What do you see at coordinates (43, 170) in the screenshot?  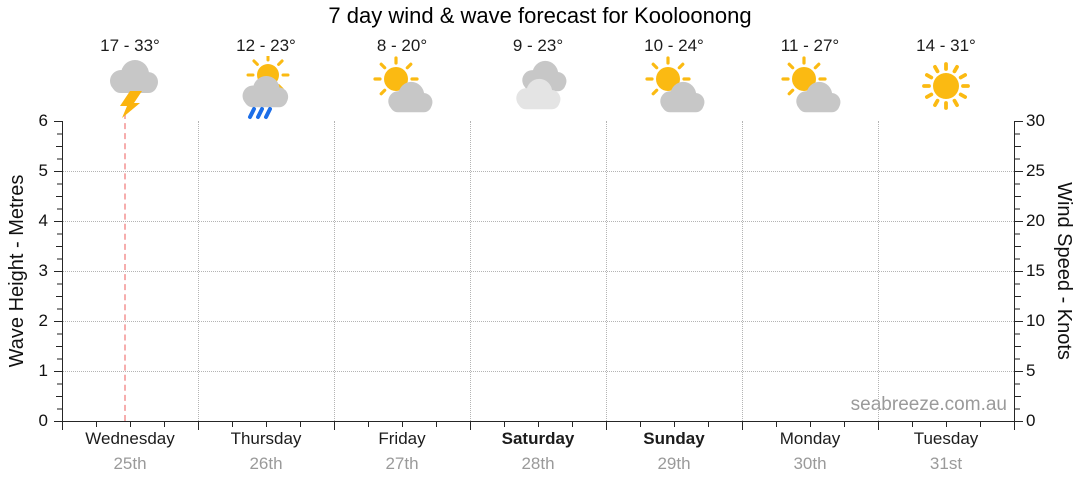 I see `y-tick-label-left: 5` at bounding box center [43, 170].